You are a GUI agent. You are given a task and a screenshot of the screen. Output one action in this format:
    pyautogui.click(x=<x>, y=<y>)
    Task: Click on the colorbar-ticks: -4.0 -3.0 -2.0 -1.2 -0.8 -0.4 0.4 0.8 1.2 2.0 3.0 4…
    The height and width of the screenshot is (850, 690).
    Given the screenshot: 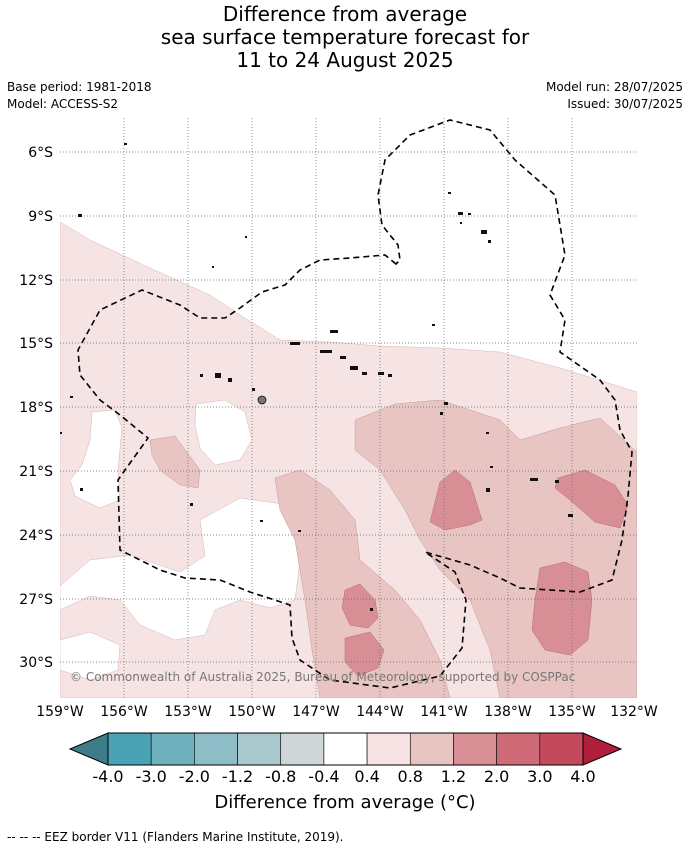 What is the action you would take?
    pyautogui.click(x=343, y=776)
    